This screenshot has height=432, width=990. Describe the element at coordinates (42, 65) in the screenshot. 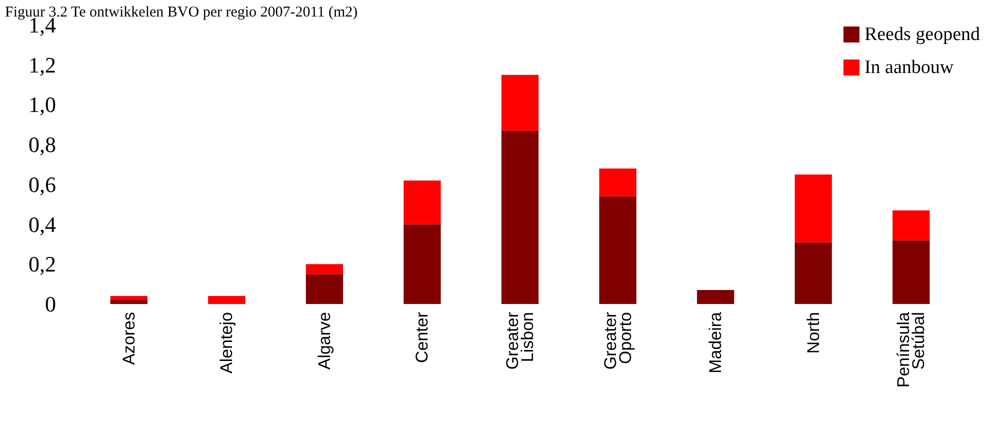

I see `y-tick-label: 1,2` at that location.